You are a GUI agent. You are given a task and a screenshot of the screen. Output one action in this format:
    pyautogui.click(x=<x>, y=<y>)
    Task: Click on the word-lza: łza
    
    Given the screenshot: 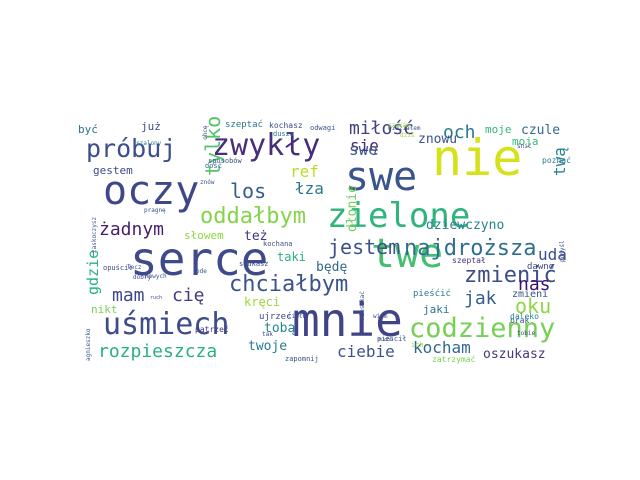 What is the action you would take?
    pyautogui.click(x=309, y=188)
    